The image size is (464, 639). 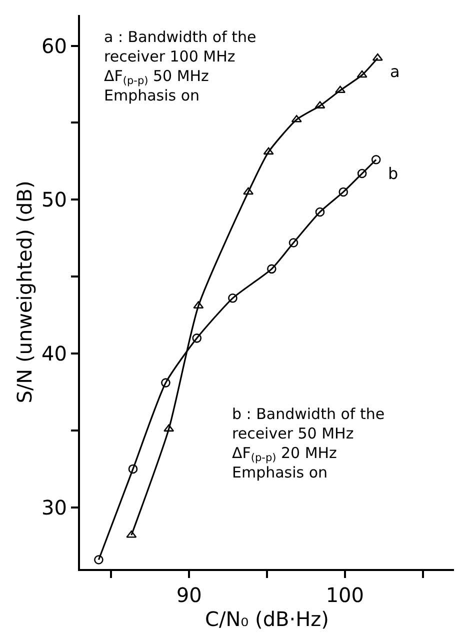 I want to click on y-tick-label: 60, so click(x=54, y=46).